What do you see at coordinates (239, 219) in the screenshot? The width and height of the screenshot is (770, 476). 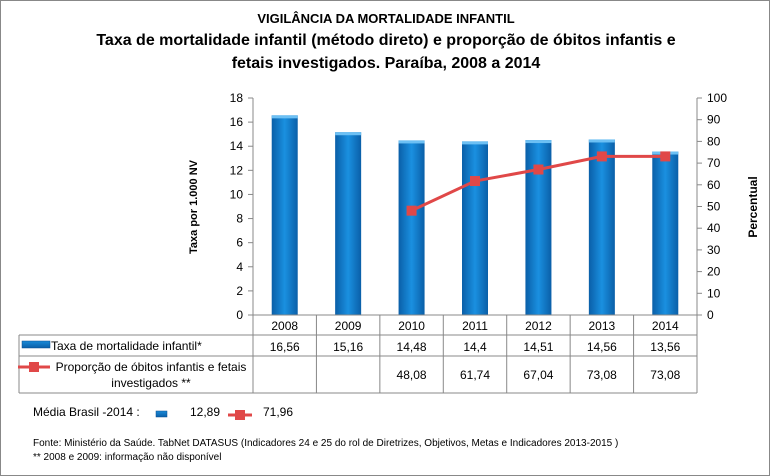 I see `y-tick-label: 8` at bounding box center [239, 219].